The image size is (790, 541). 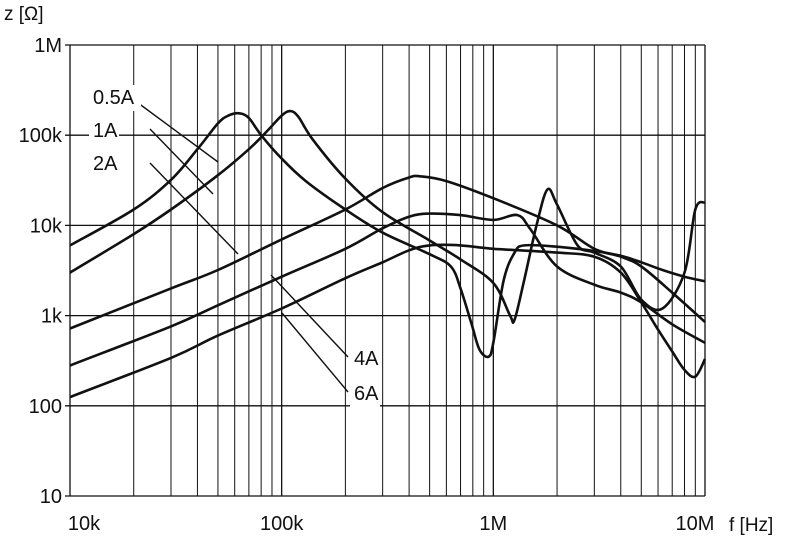 I want to click on series-label-6A: 6A, so click(x=366, y=394).